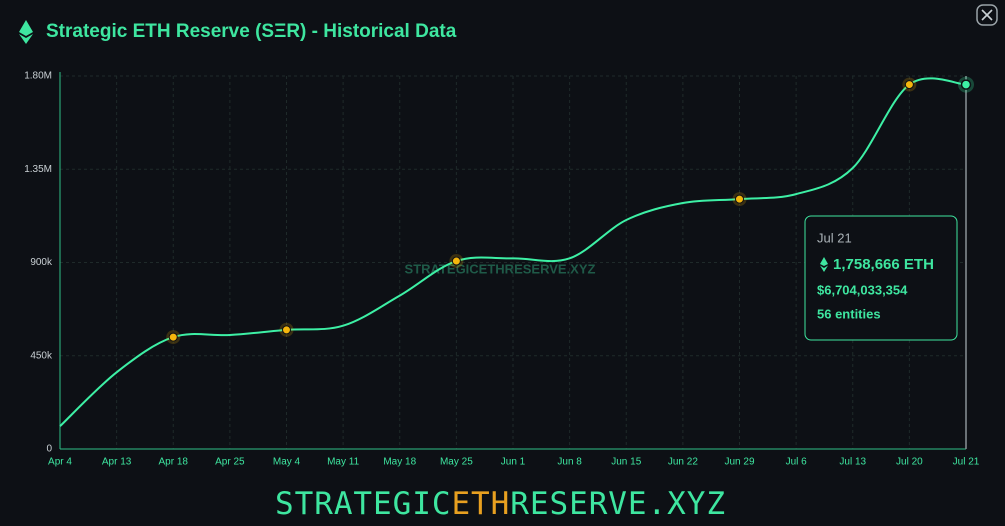  Describe the element at coordinates (500, 268) in the screenshot. I see `watermark: STRATEGICETHRESERVE.XYZ` at that location.